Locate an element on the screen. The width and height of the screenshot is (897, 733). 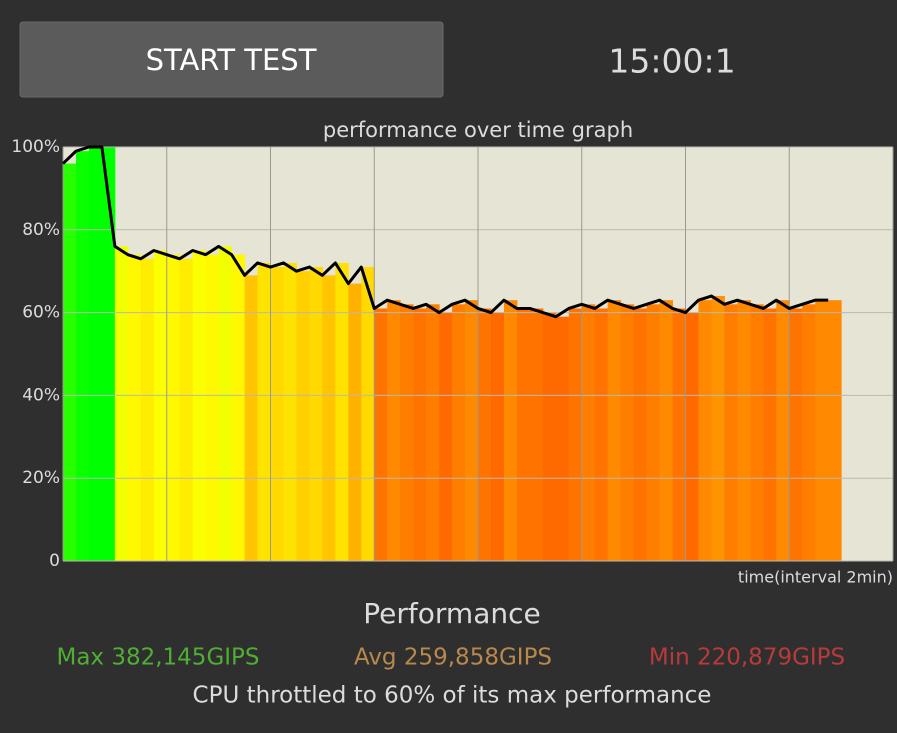
y-tick-label: 100% is located at coordinates (35, 147).